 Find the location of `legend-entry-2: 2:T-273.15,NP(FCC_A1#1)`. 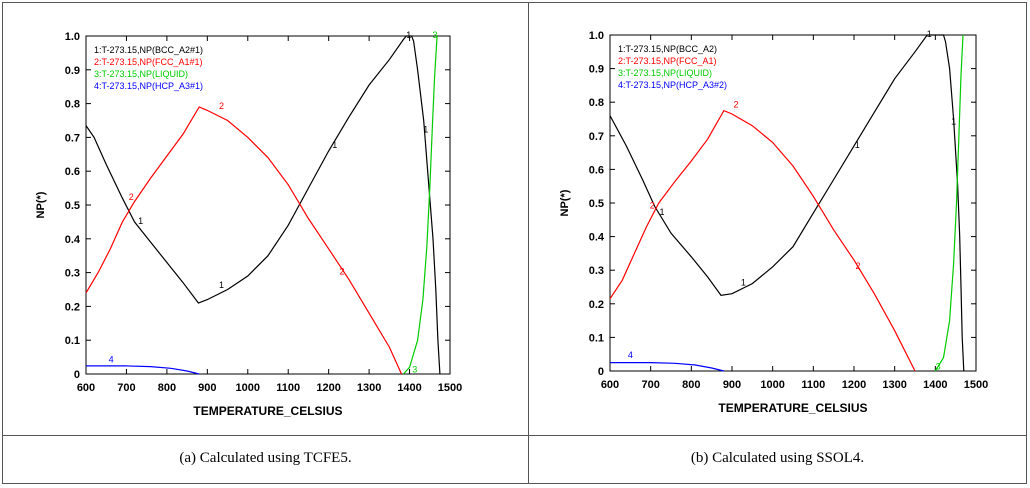

legend-entry-2: 2:T-273.15,NP(FCC_A1#1) is located at coordinates (148, 62).